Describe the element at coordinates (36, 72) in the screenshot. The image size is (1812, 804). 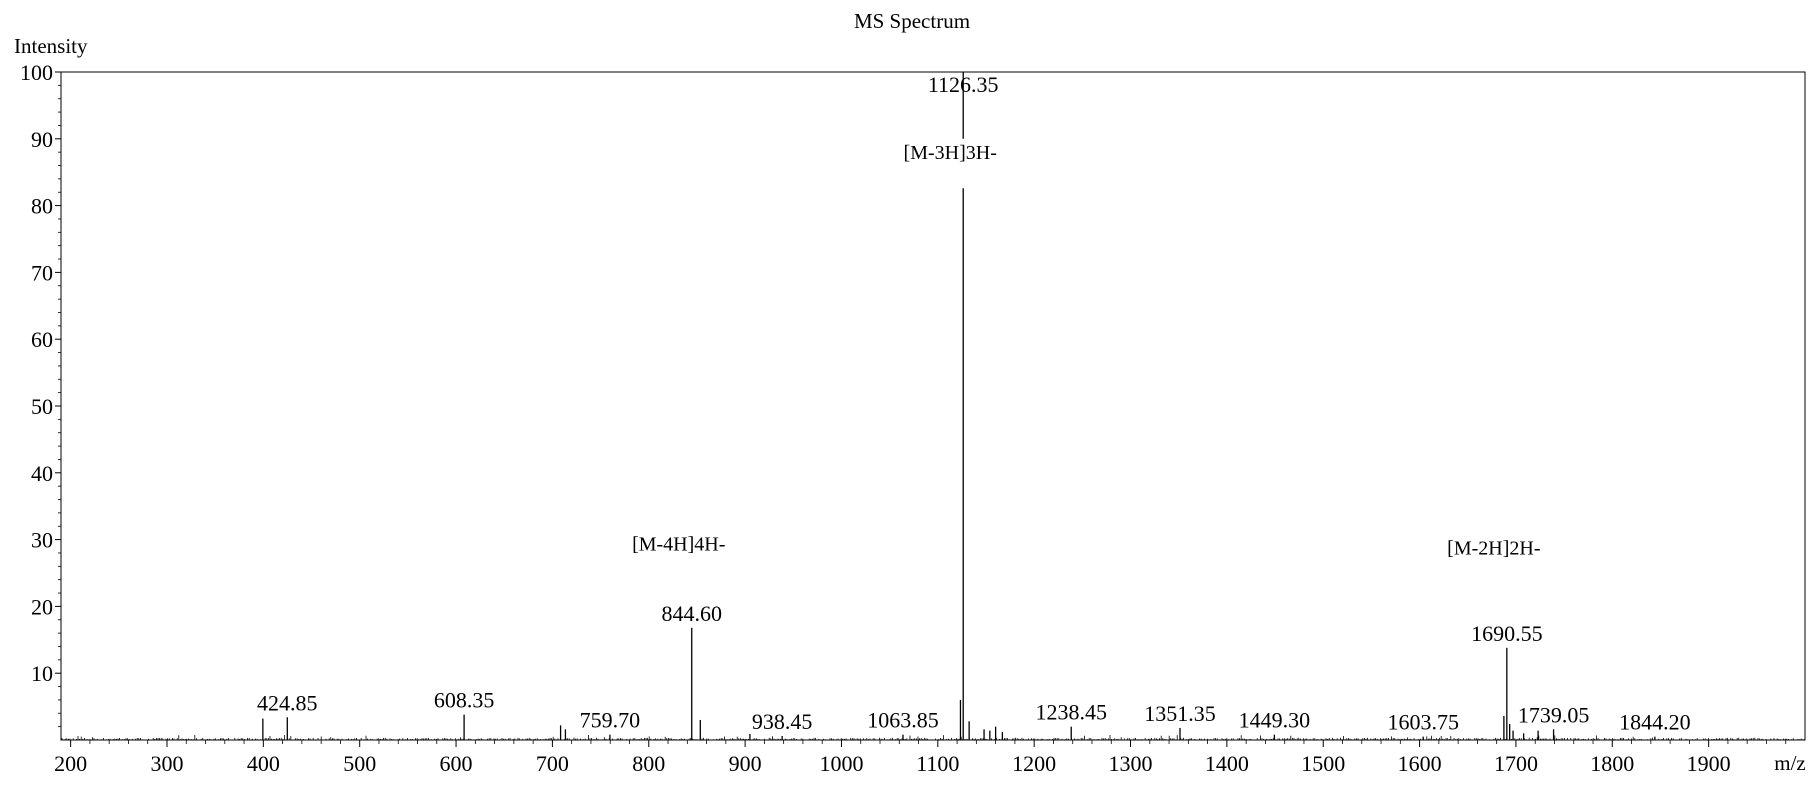
I see `y-tick-label: 100` at that location.